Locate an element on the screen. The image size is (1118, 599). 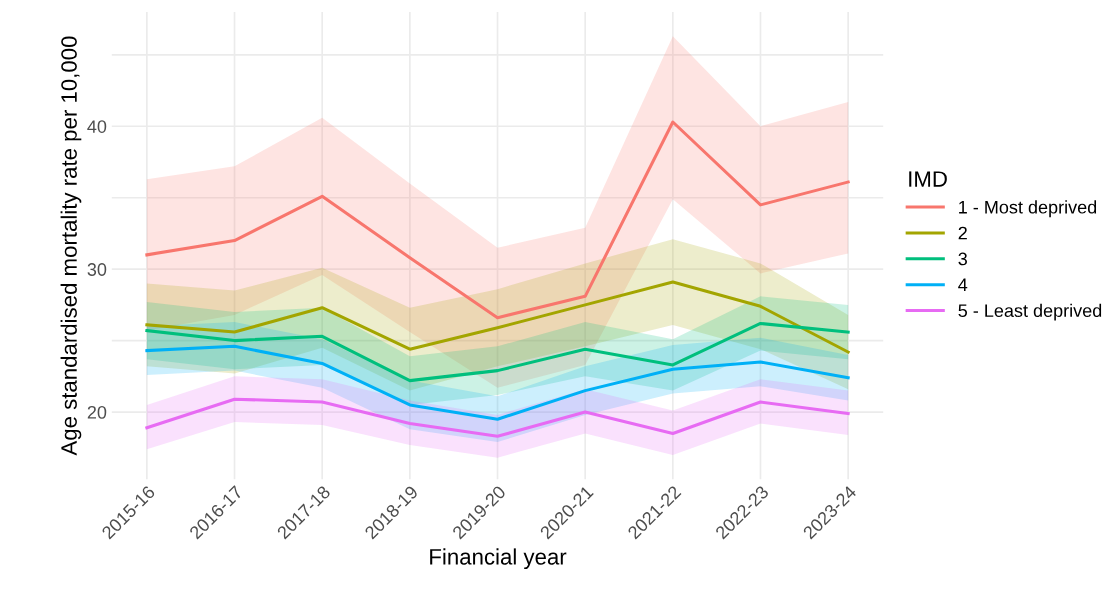
y-tick-label: 30 is located at coordinates (97, 269).